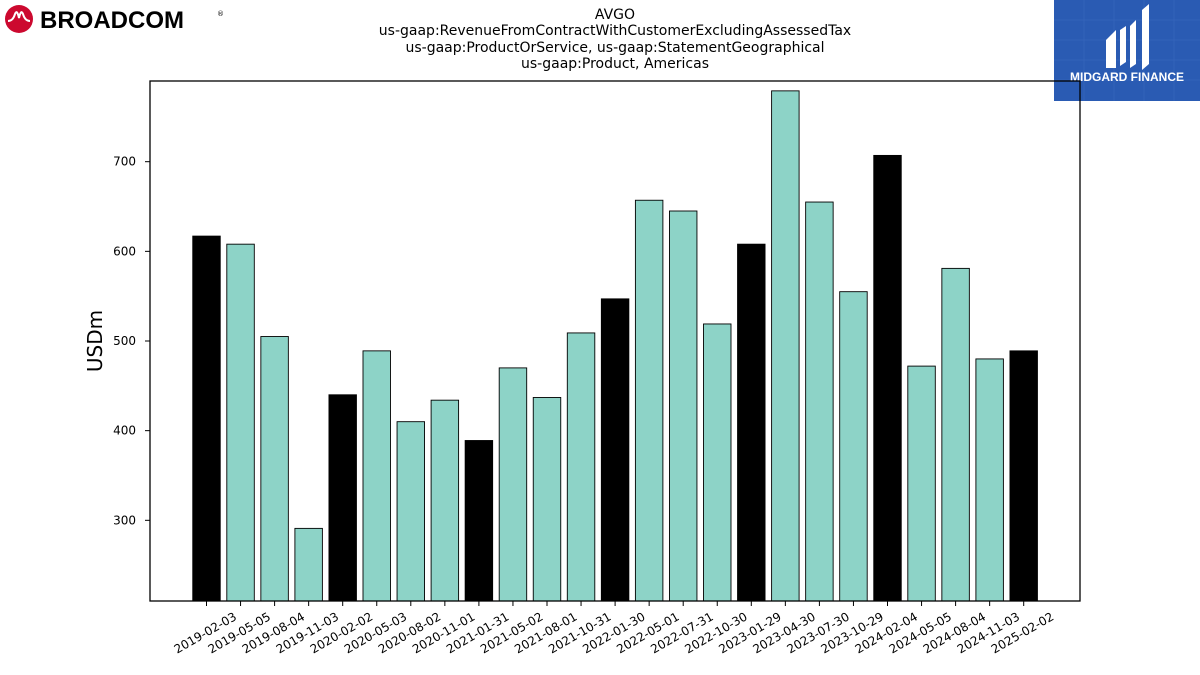 This screenshot has width=1200, height=675. What do you see at coordinates (124, 520) in the screenshot?
I see `y-tick-label: 300` at bounding box center [124, 520].